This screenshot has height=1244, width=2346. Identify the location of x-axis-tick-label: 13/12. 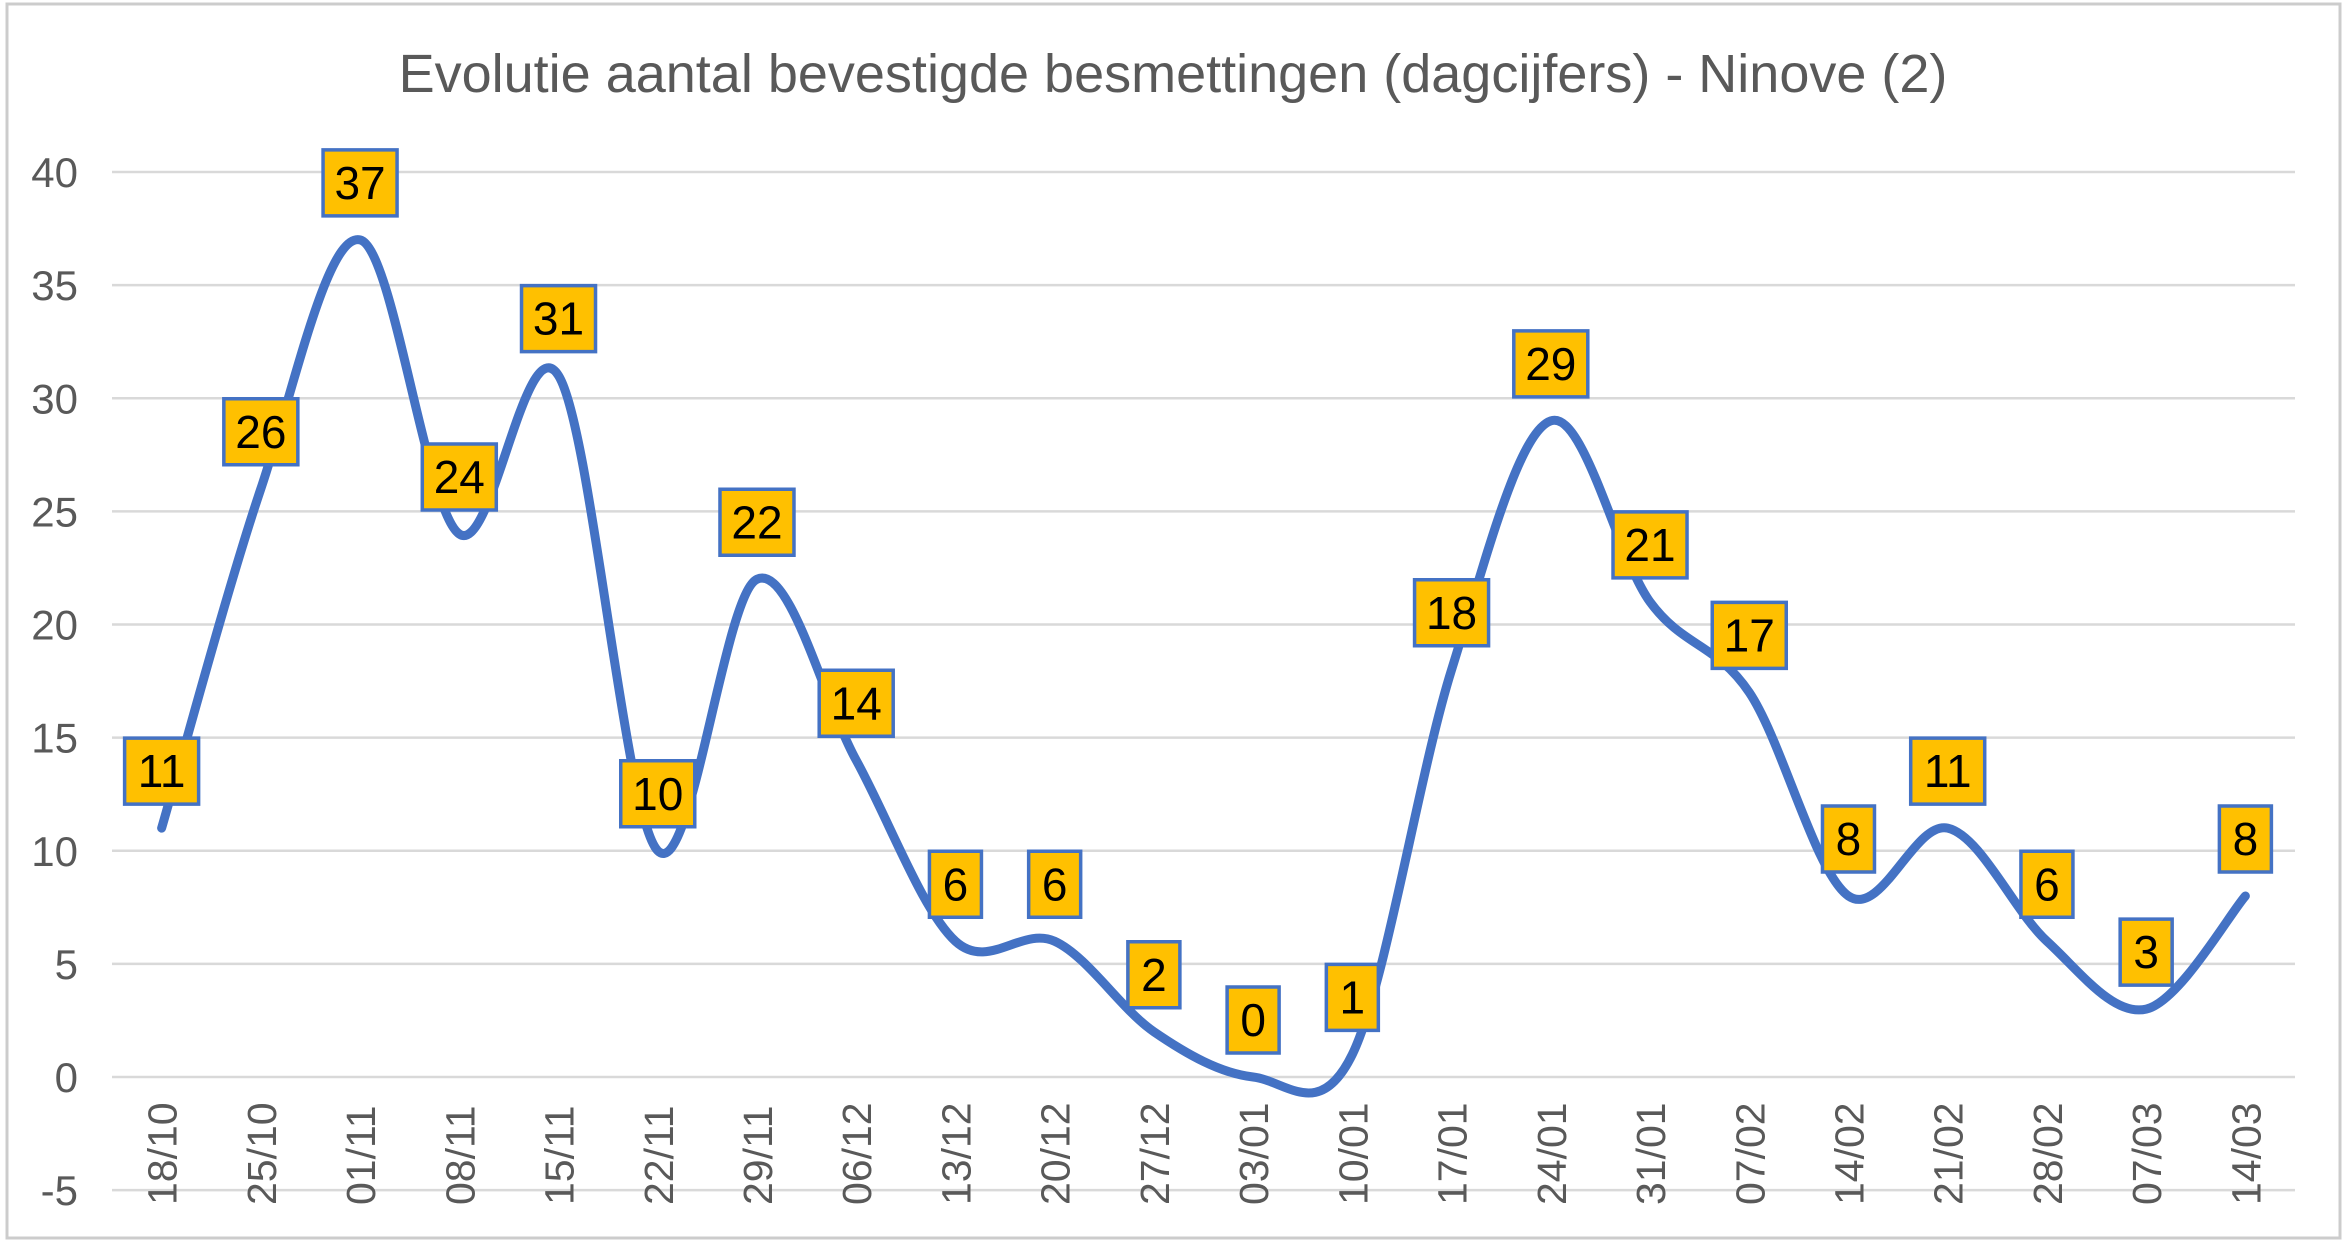
(956, 1153).